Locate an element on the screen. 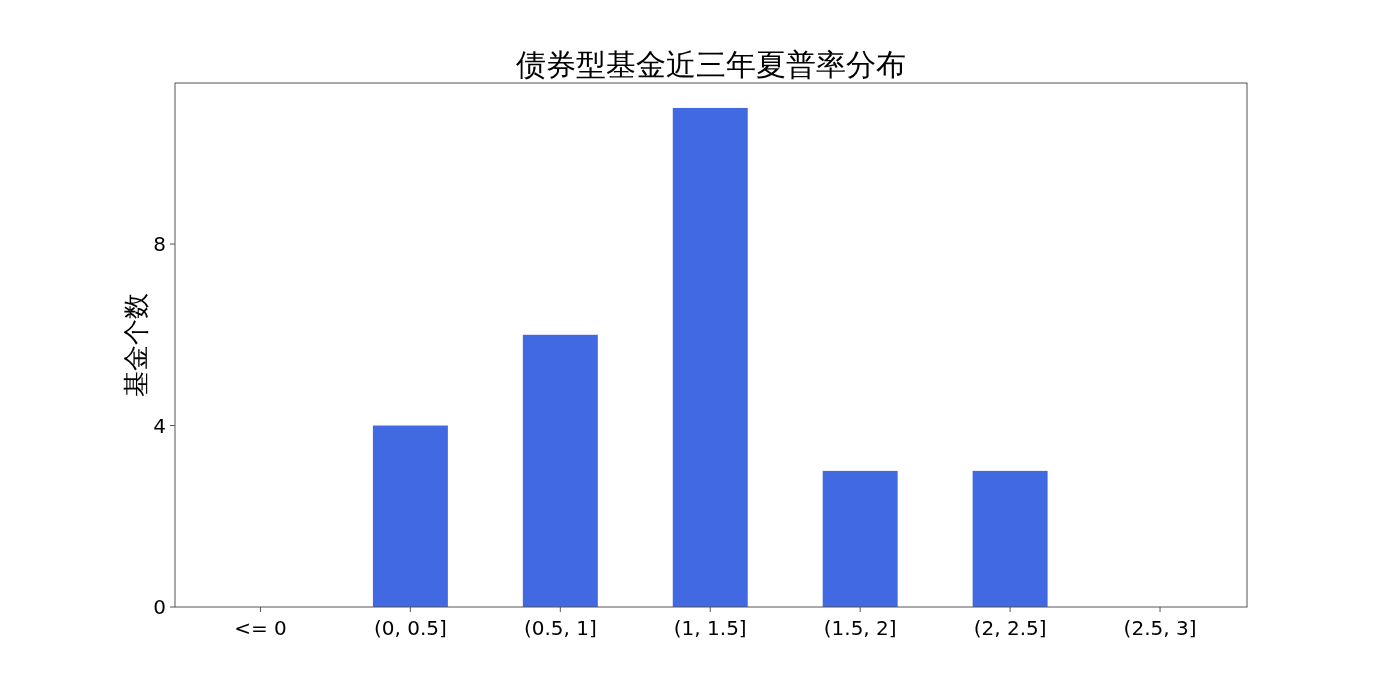 This screenshot has width=1386, height=694. x-tick-label: <= 0 is located at coordinates (260, 628).